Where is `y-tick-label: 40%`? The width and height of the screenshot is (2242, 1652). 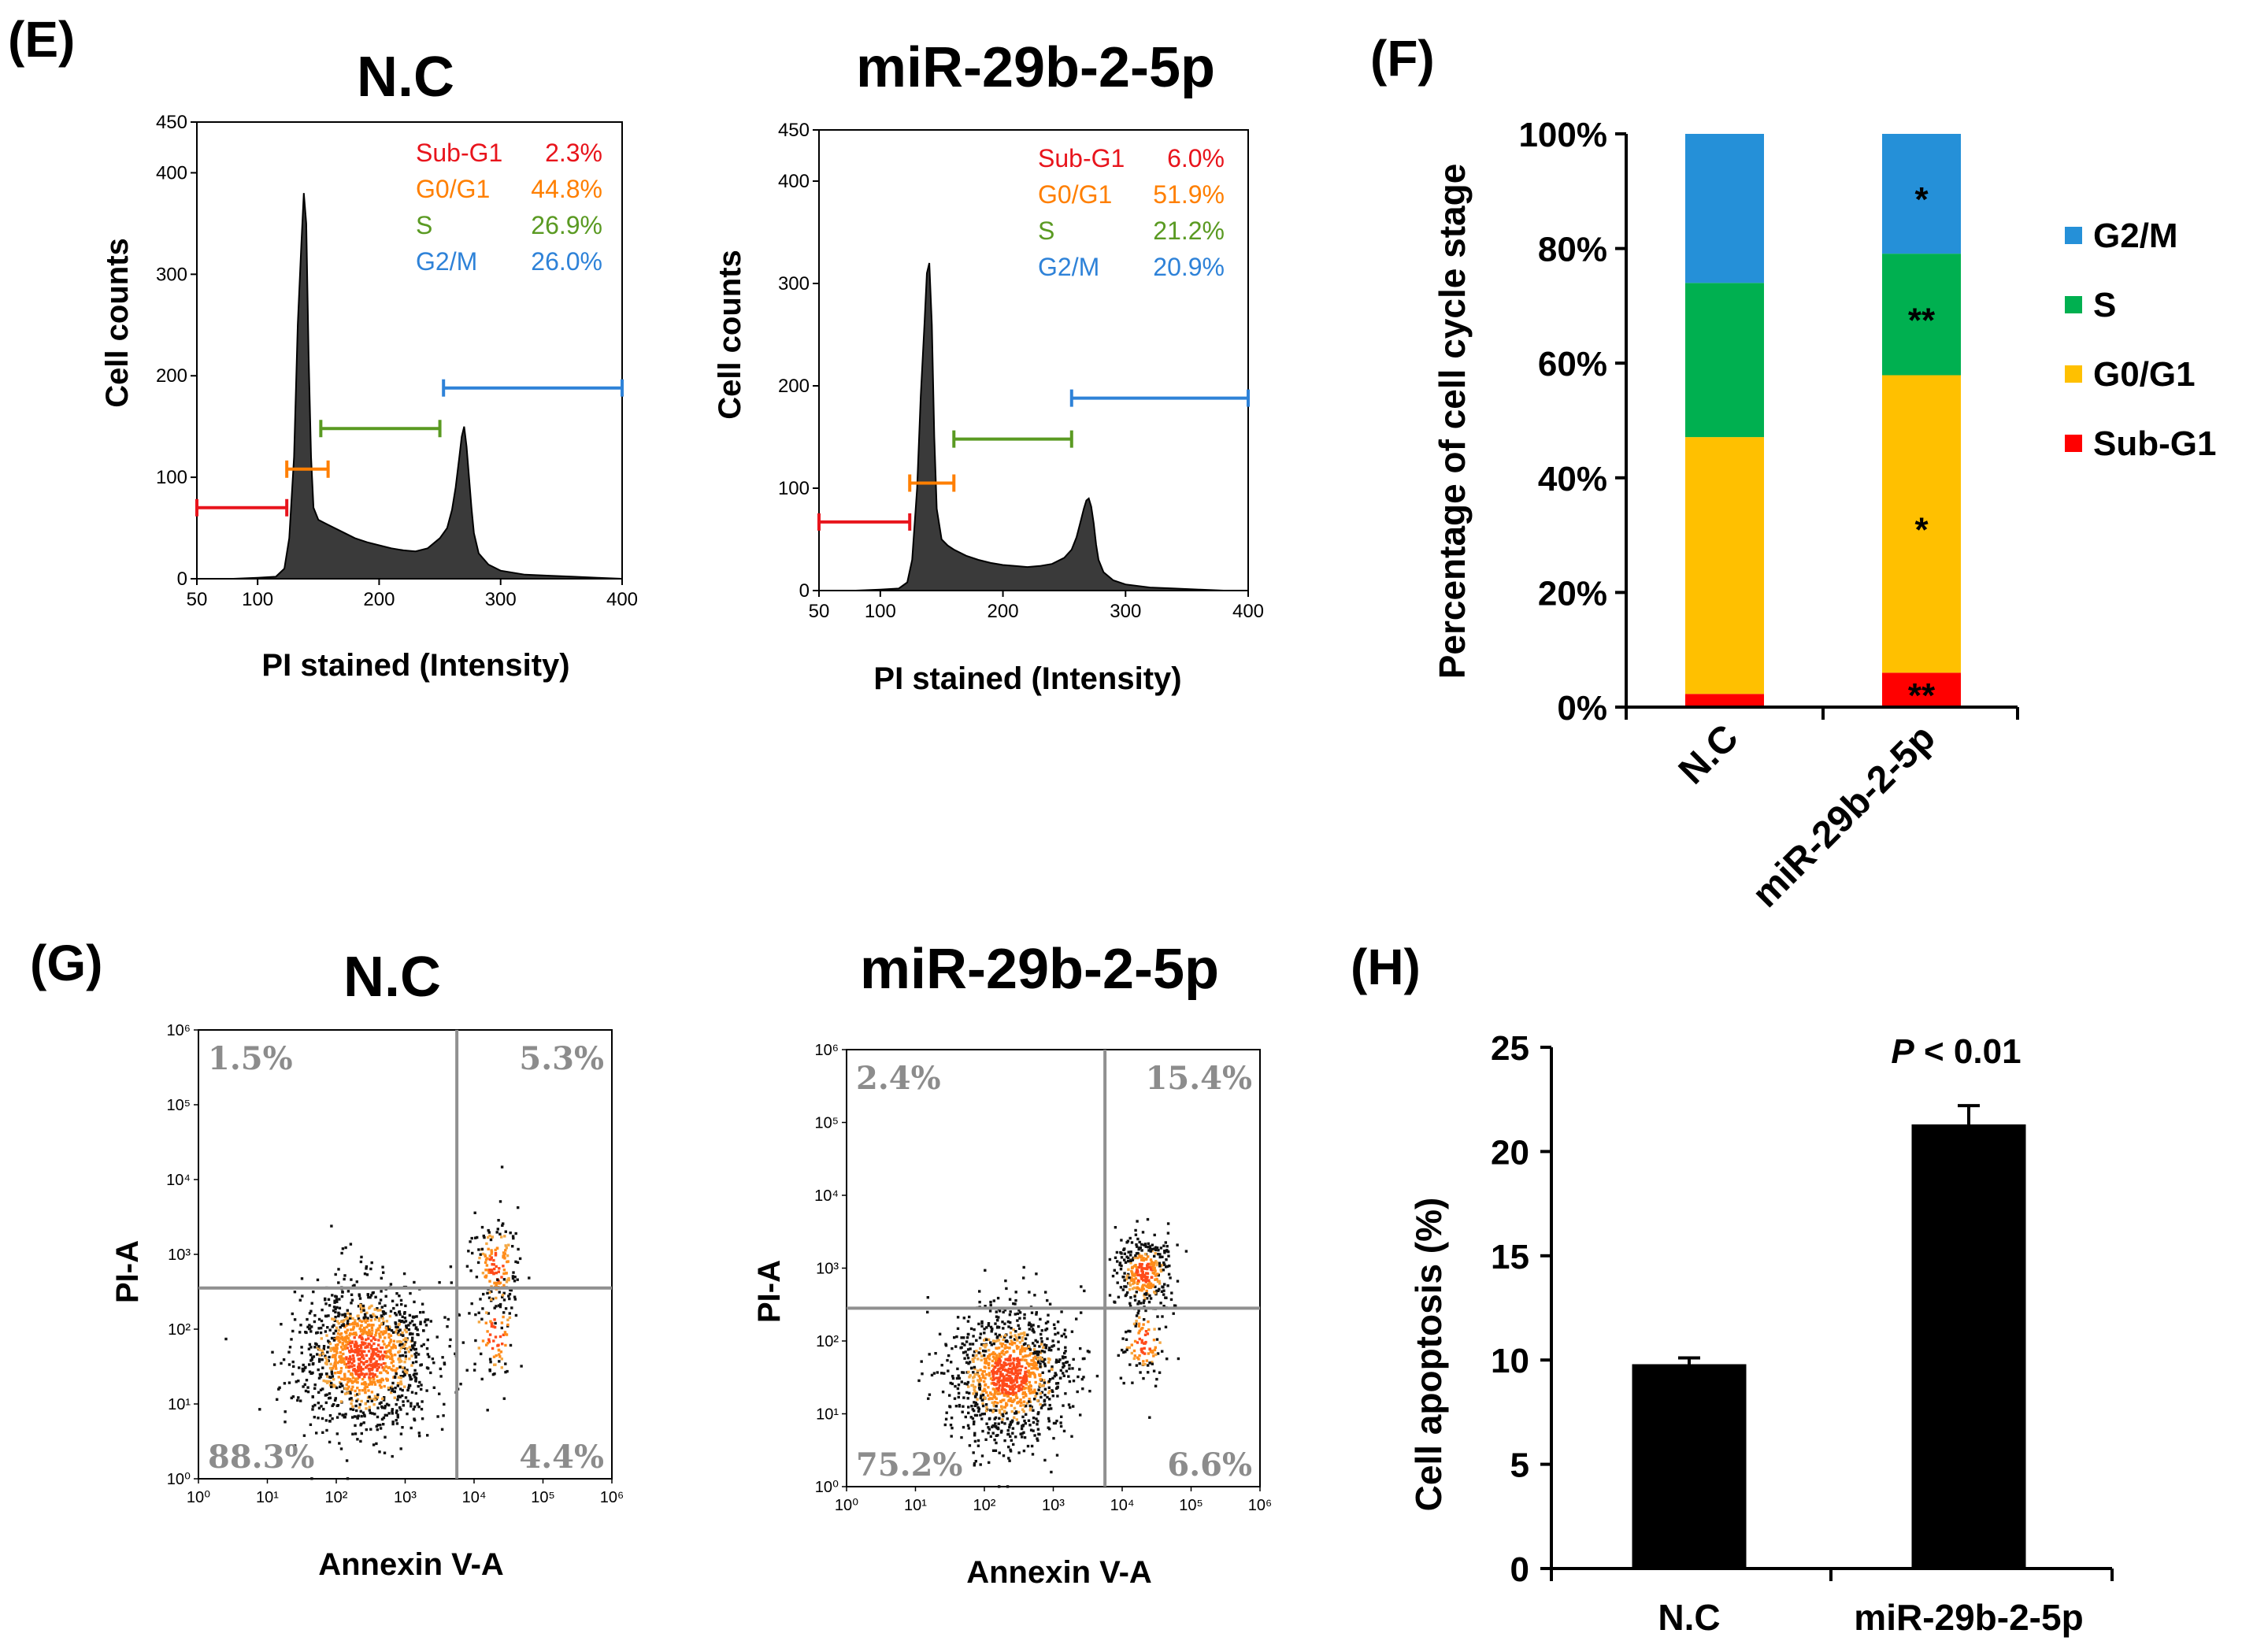
y-tick-label: 40% is located at coordinates (1573, 479).